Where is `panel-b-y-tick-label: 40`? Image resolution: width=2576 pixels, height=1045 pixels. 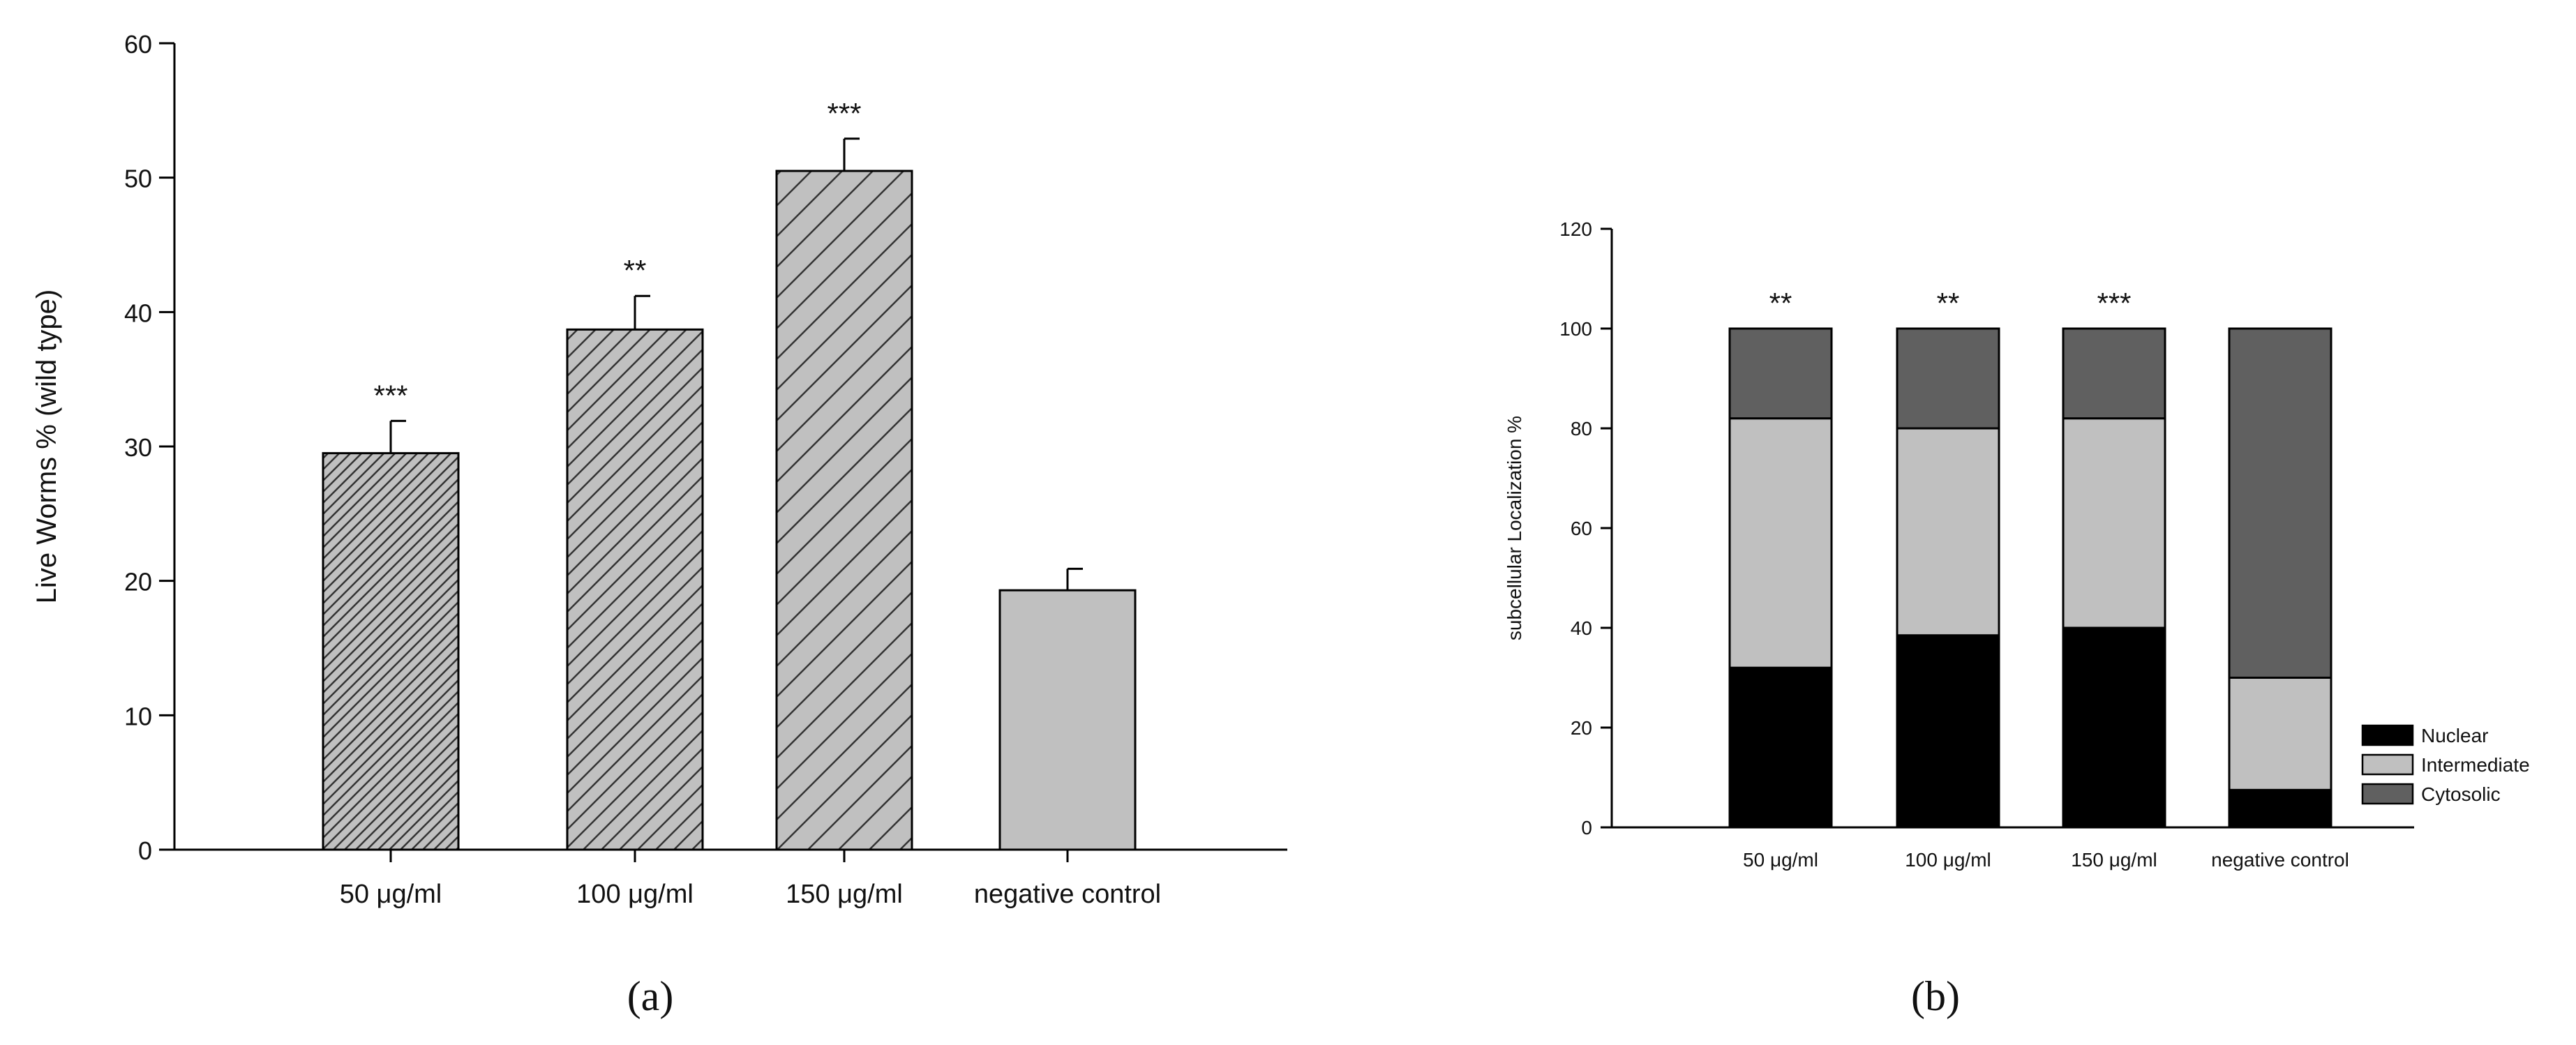
panel-b-y-tick-label: 40 is located at coordinates (1581, 628).